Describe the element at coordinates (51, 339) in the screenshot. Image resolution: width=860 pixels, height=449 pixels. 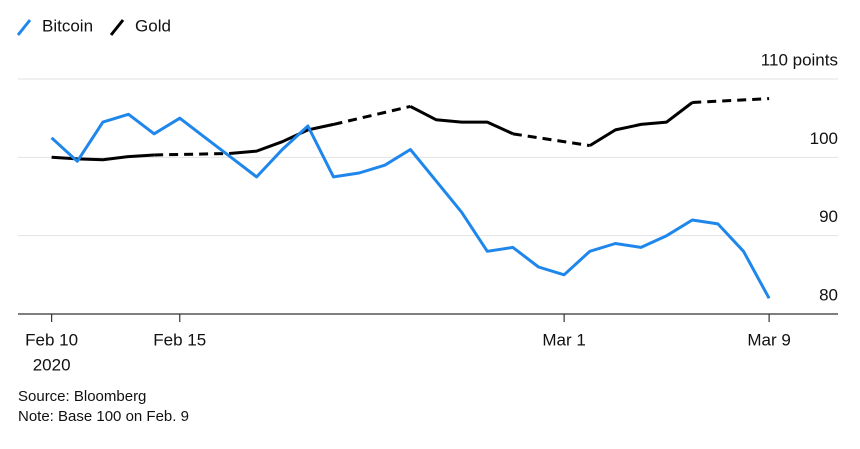
I see `x-tick-label: Feb 10` at that location.